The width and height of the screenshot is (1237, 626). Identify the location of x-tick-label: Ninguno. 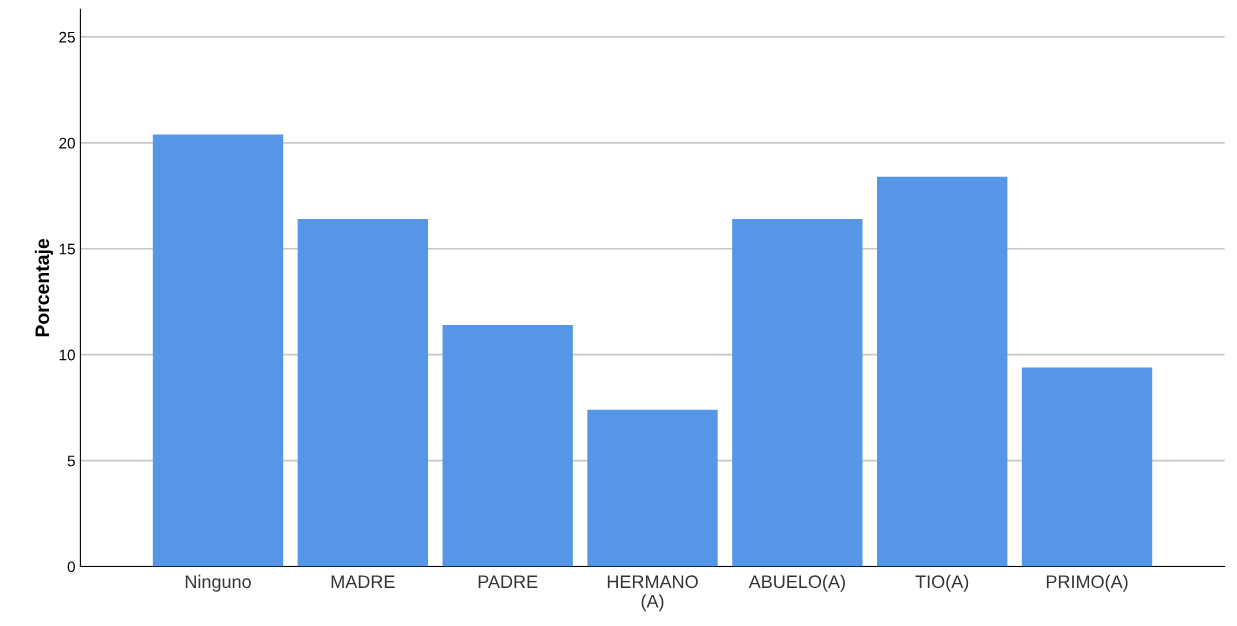
(218, 583).